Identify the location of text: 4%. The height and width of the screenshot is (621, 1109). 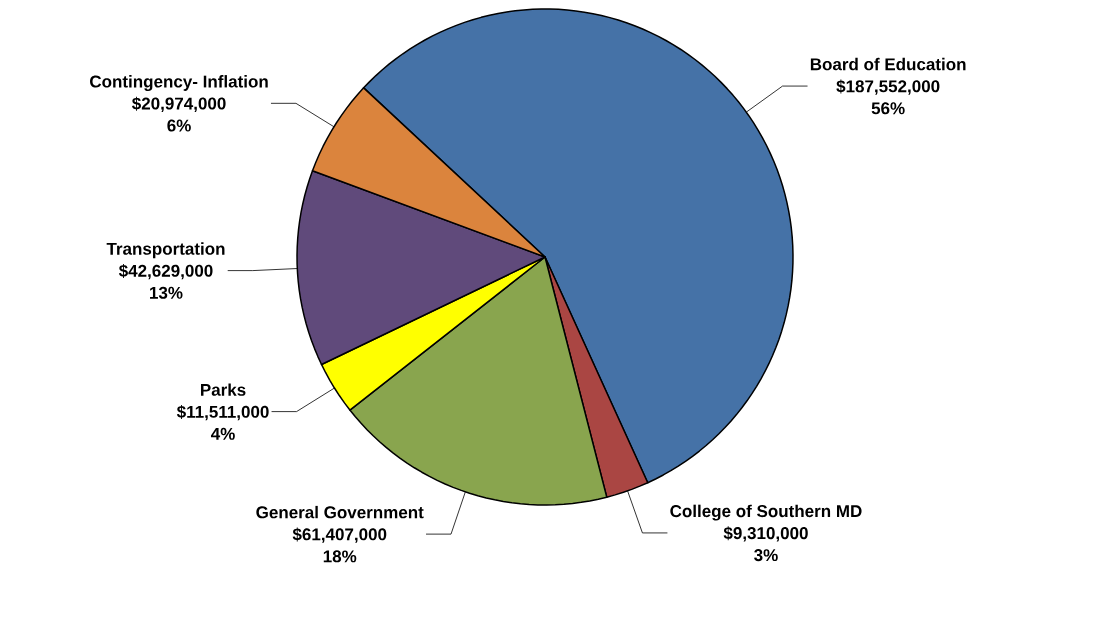
(223, 433).